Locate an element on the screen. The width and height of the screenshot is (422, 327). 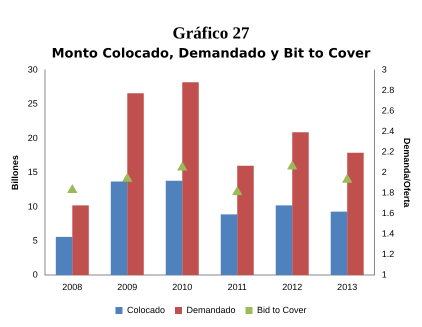
y-tick-label: 10 is located at coordinates (33, 206).